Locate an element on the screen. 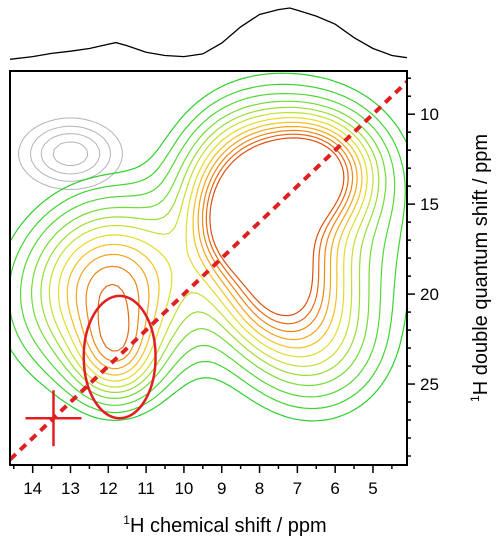  x-tick-label: 12 is located at coordinates (108, 488).